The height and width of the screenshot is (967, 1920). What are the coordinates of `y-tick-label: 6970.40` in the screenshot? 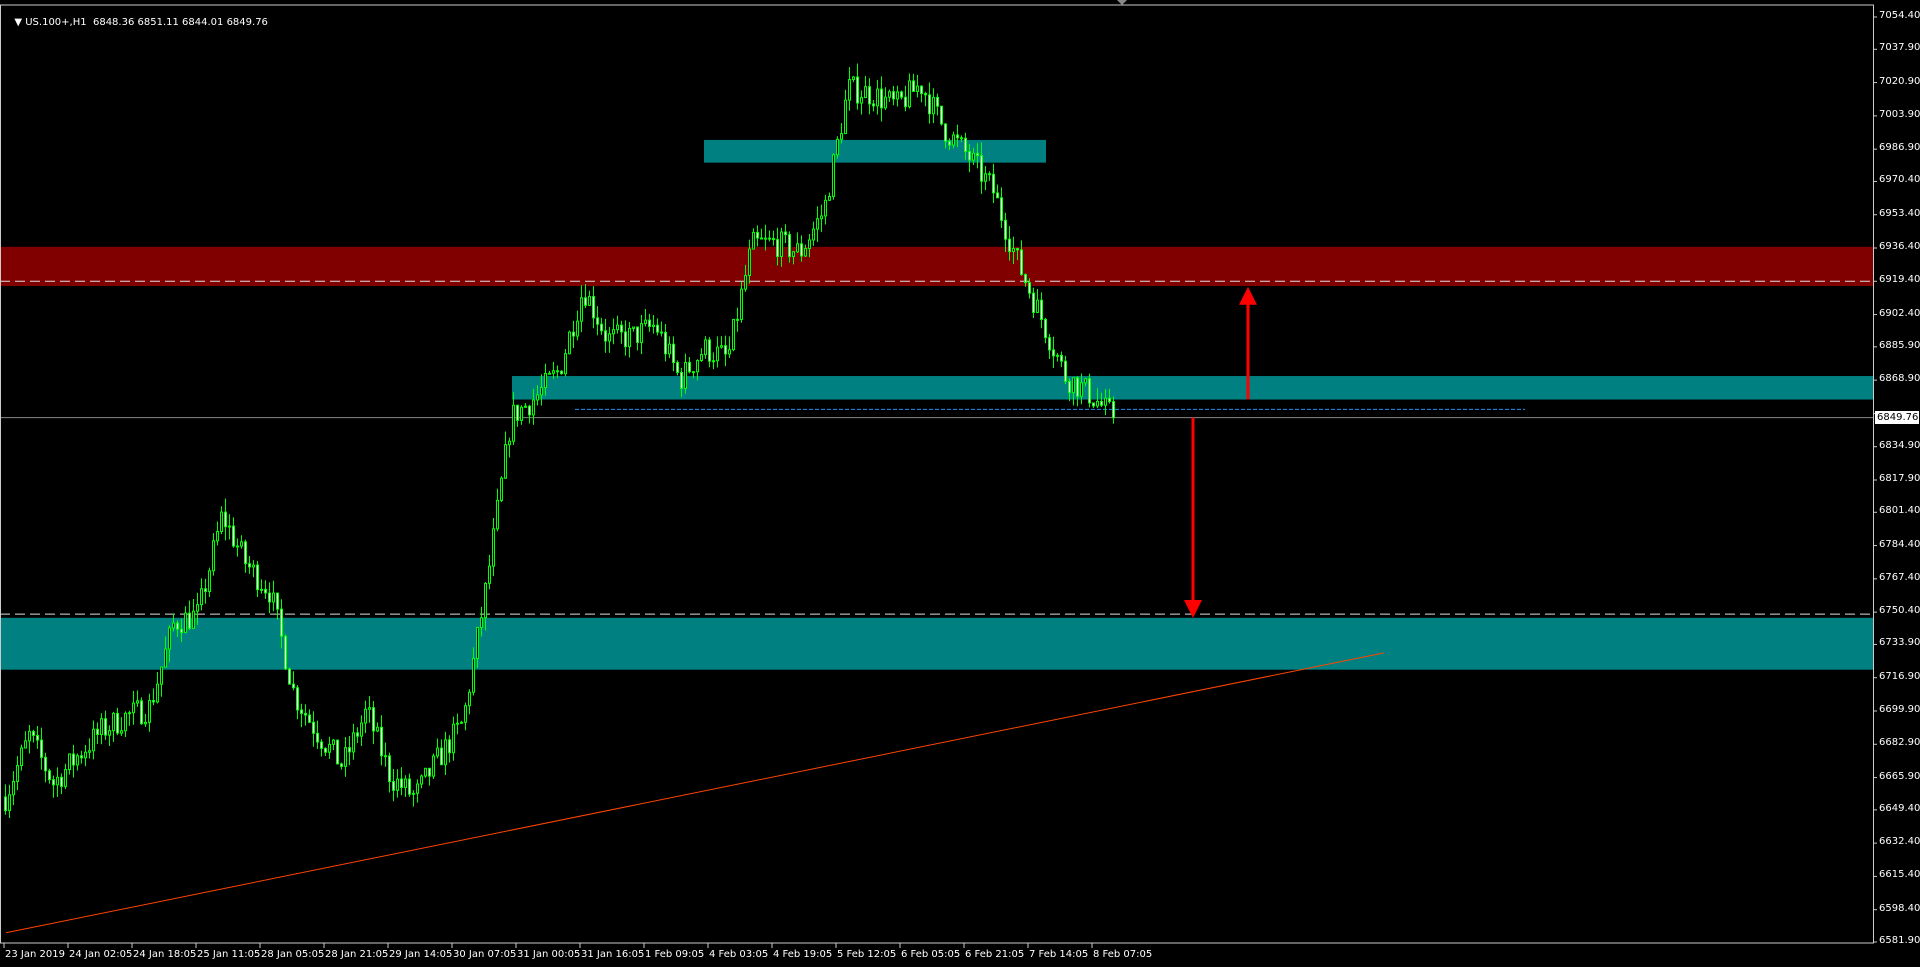 It's located at (1899, 180).